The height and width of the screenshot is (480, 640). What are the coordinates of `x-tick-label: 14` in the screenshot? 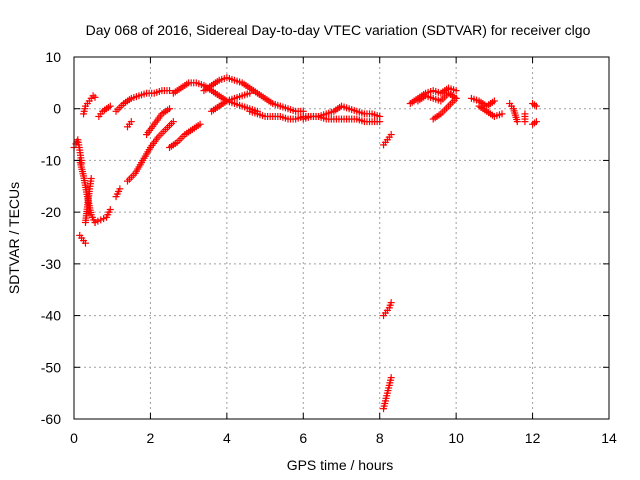 It's located at (609, 438).